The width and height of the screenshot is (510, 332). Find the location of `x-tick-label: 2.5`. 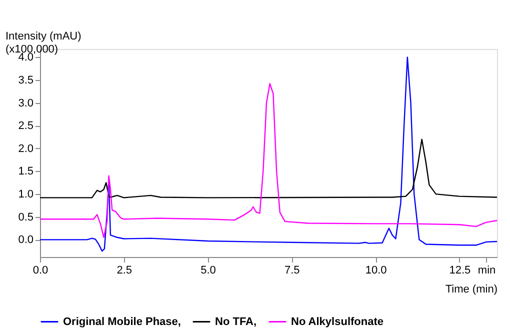

x-tick-label: 2.5 is located at coordinates (124, 270).